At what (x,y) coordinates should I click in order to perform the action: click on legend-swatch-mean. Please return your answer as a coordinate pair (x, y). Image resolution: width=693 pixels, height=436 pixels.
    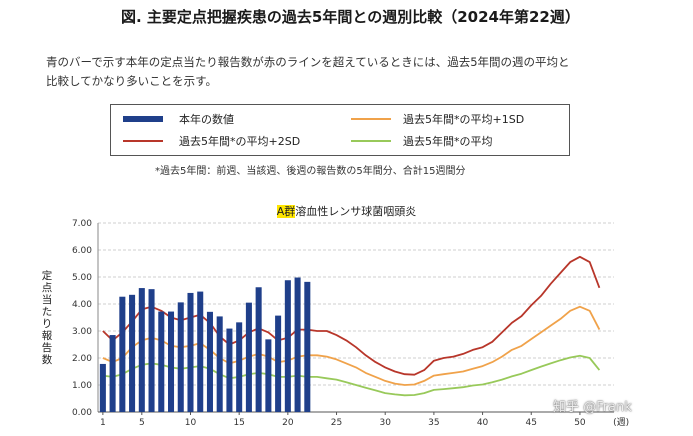
    Looking at the image, I should click on (371, 141).